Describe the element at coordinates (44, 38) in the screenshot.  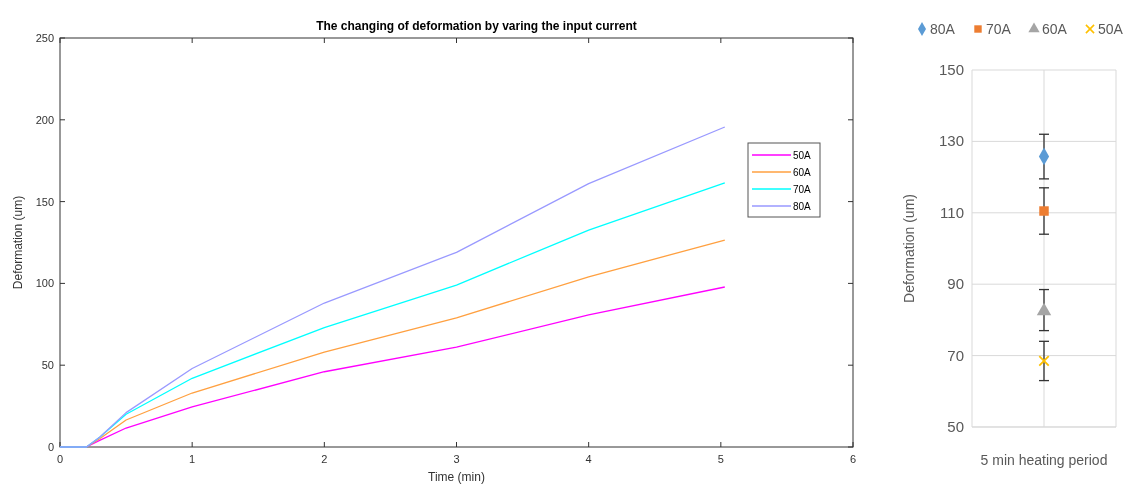
I see `y-tick-label: 250` at that location.